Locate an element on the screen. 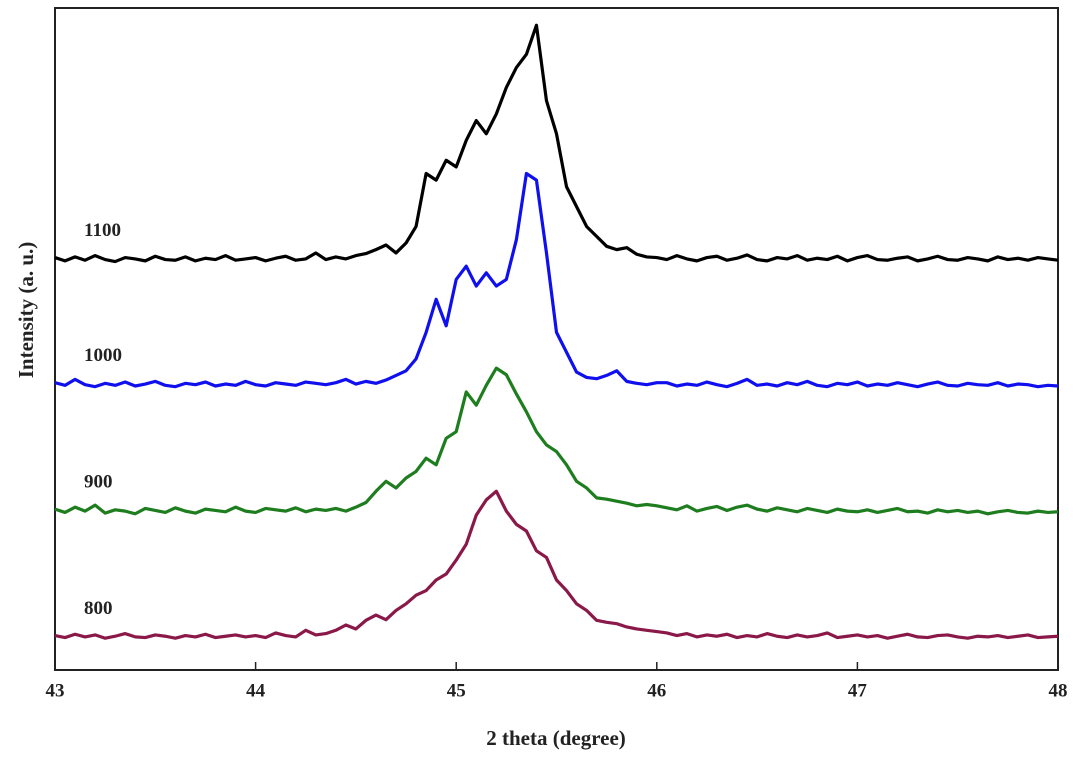  series-label: 1000 is located at coordinates (103, 355).